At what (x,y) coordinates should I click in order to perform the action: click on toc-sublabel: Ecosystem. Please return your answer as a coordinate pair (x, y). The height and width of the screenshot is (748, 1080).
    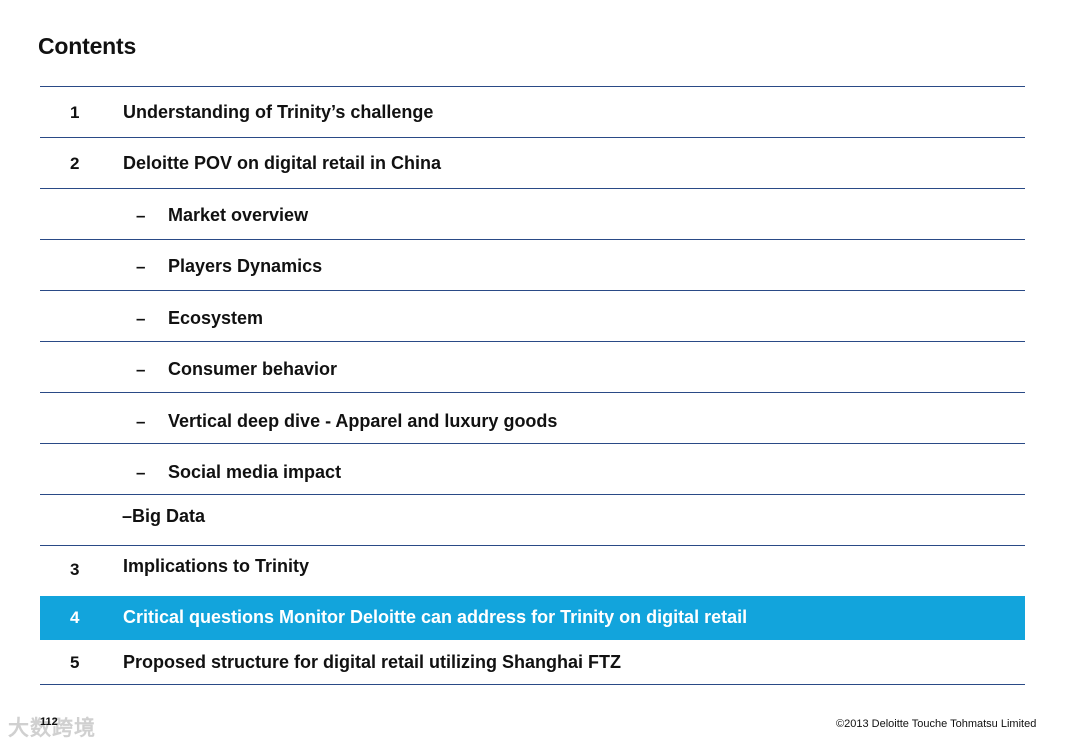
    Looking at the image, I should click on (216, 318).